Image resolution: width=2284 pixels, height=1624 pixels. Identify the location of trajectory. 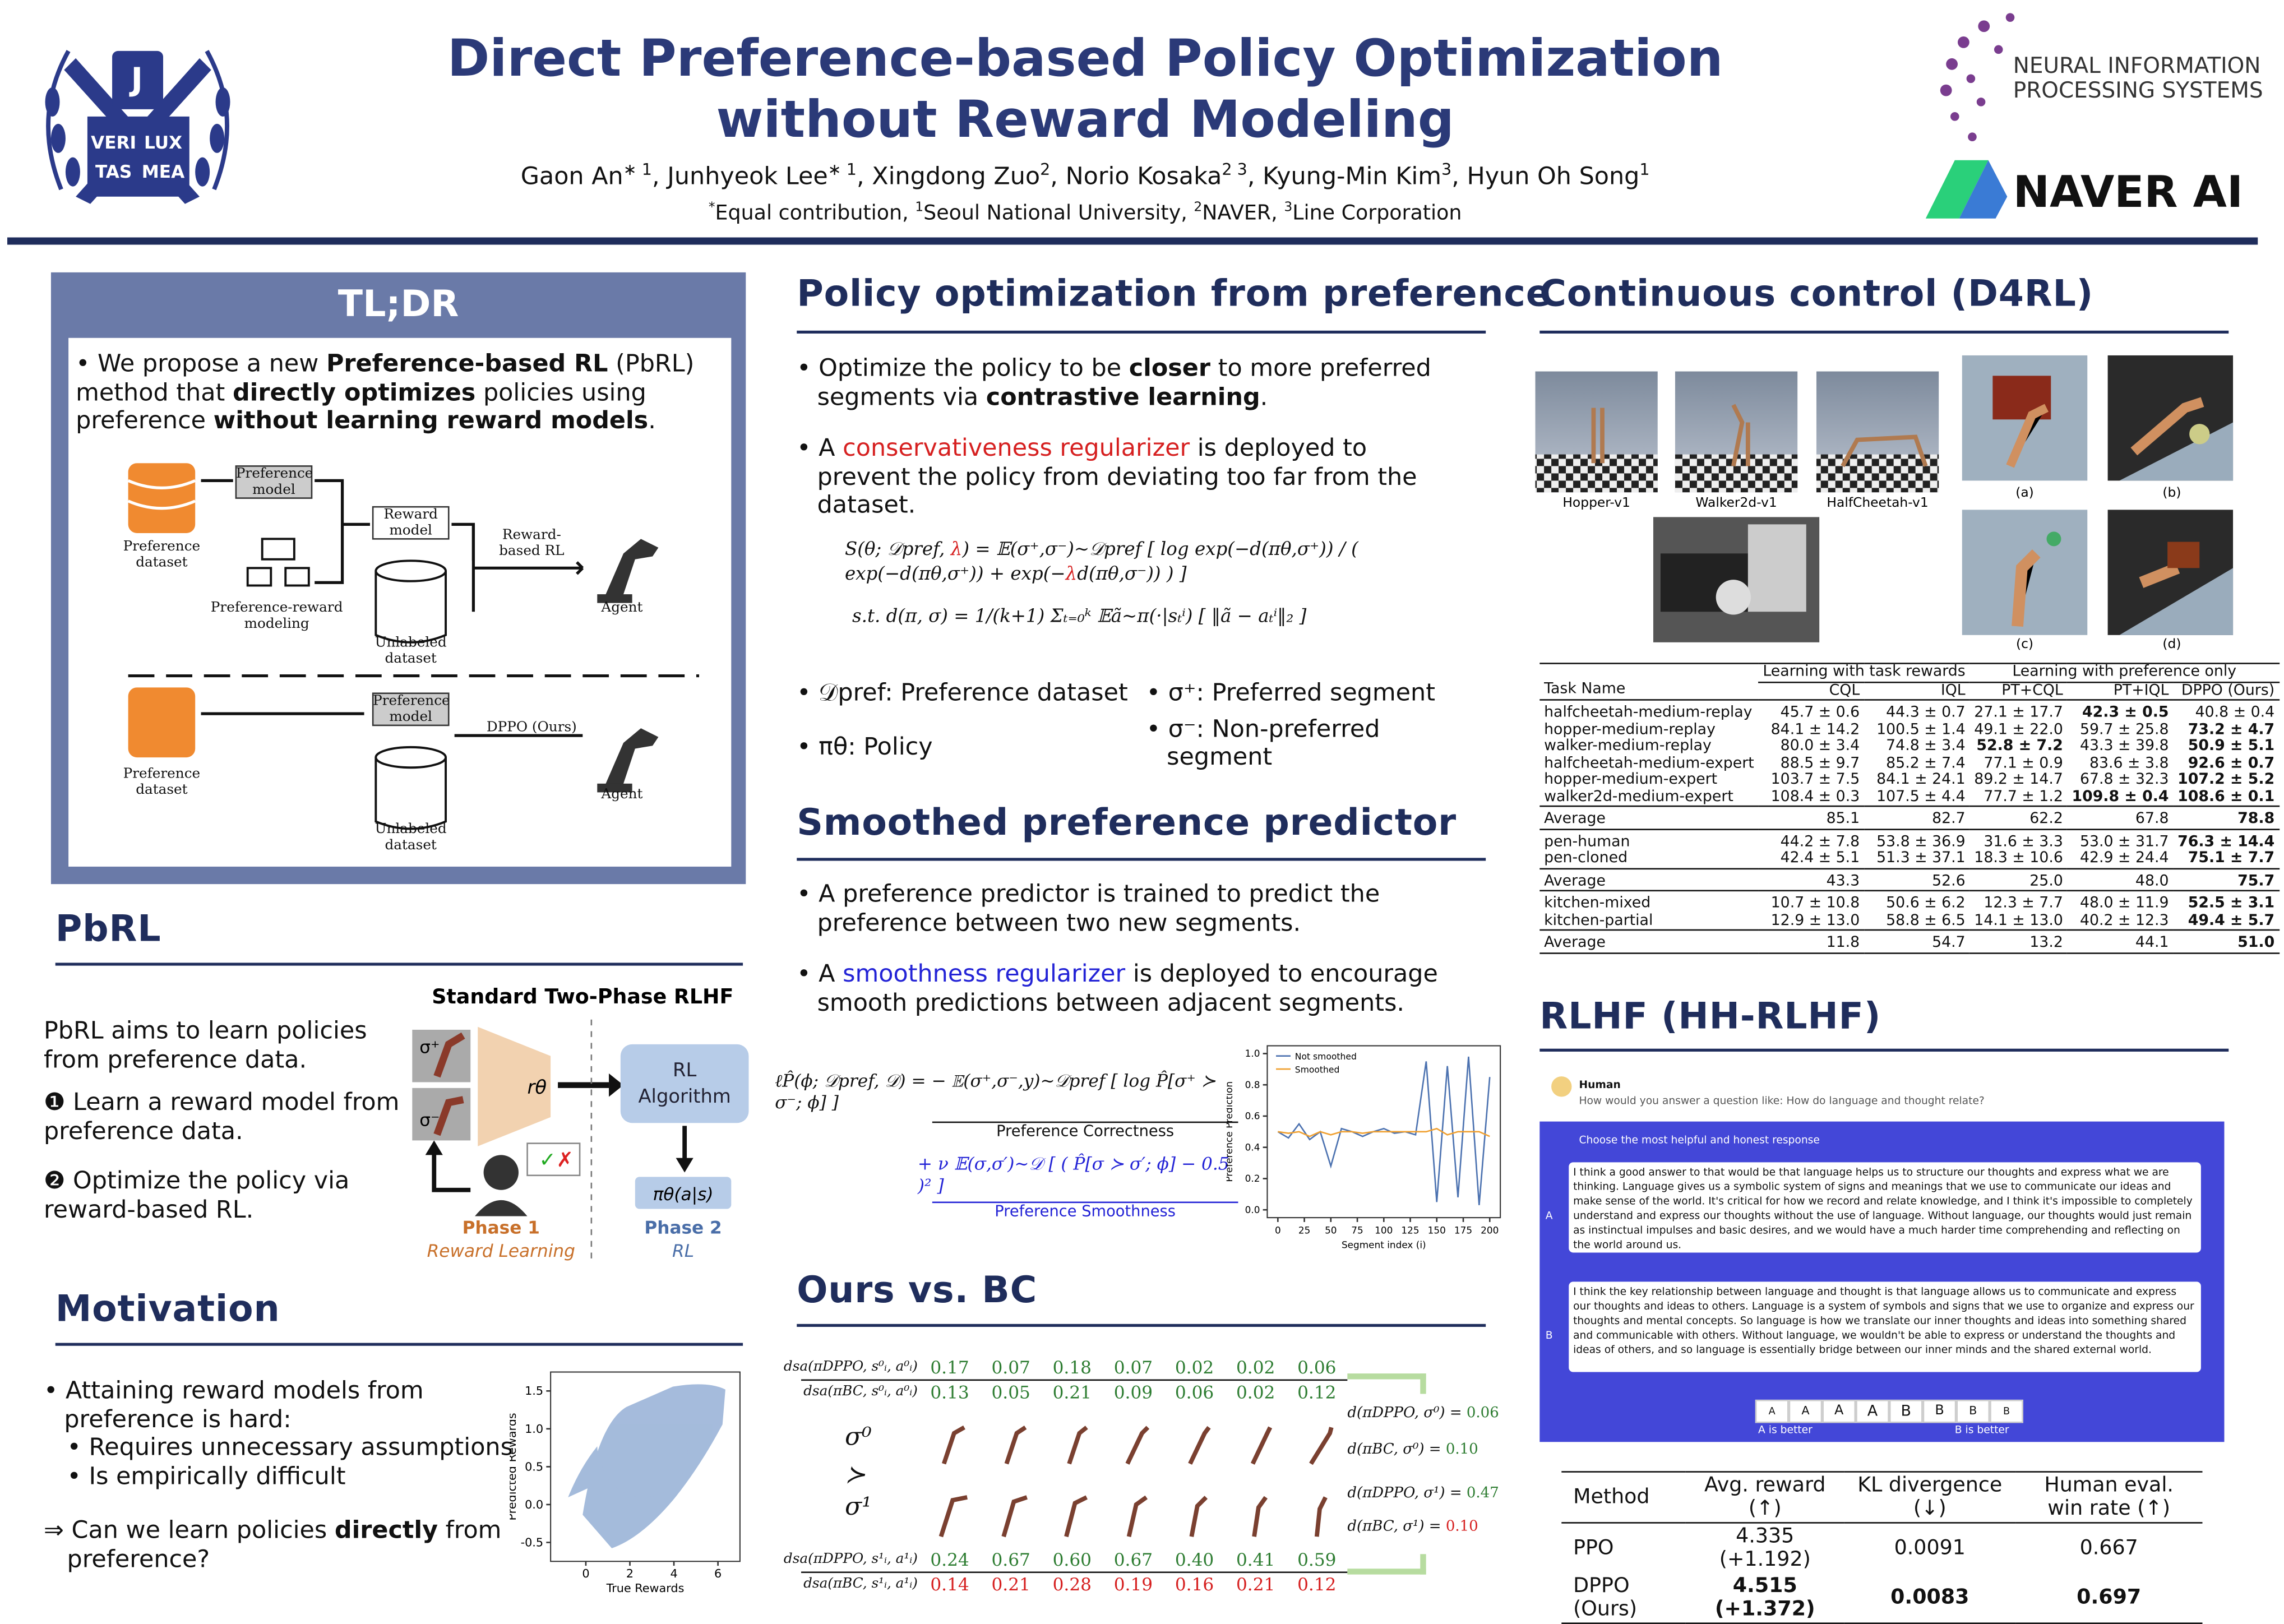
(1137, 1482).